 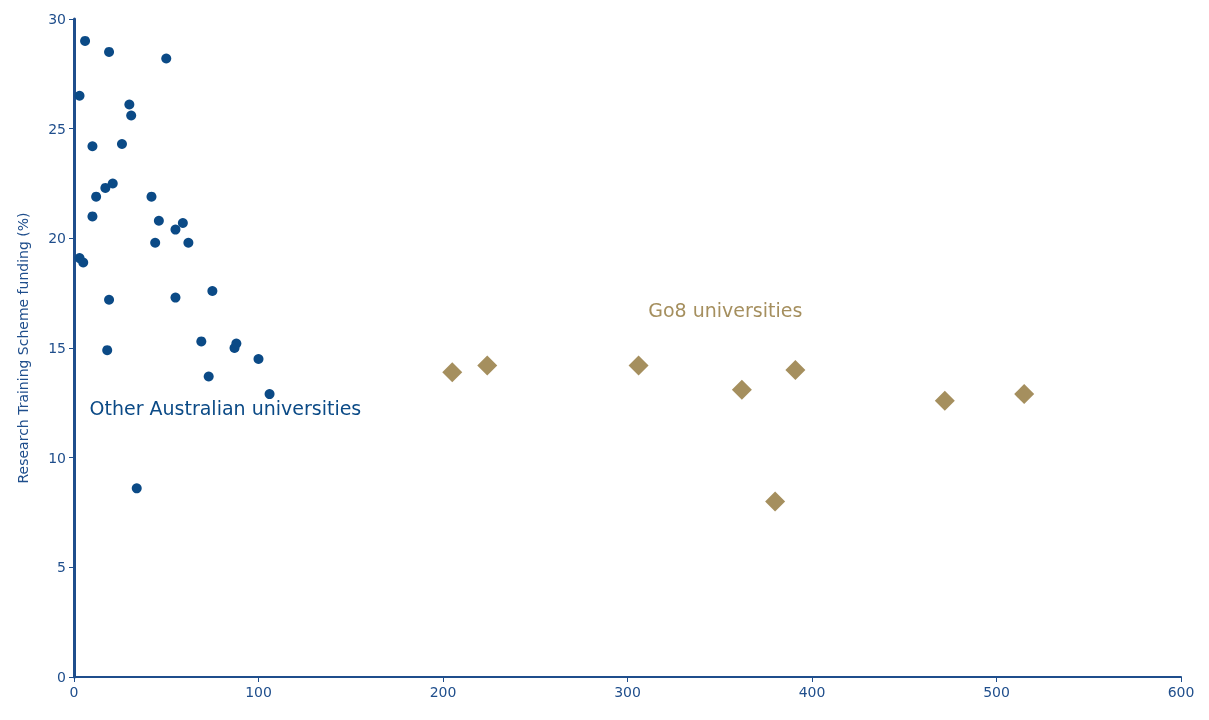 I want to click on y-tick-label: 10, so click(x=57, y=457).